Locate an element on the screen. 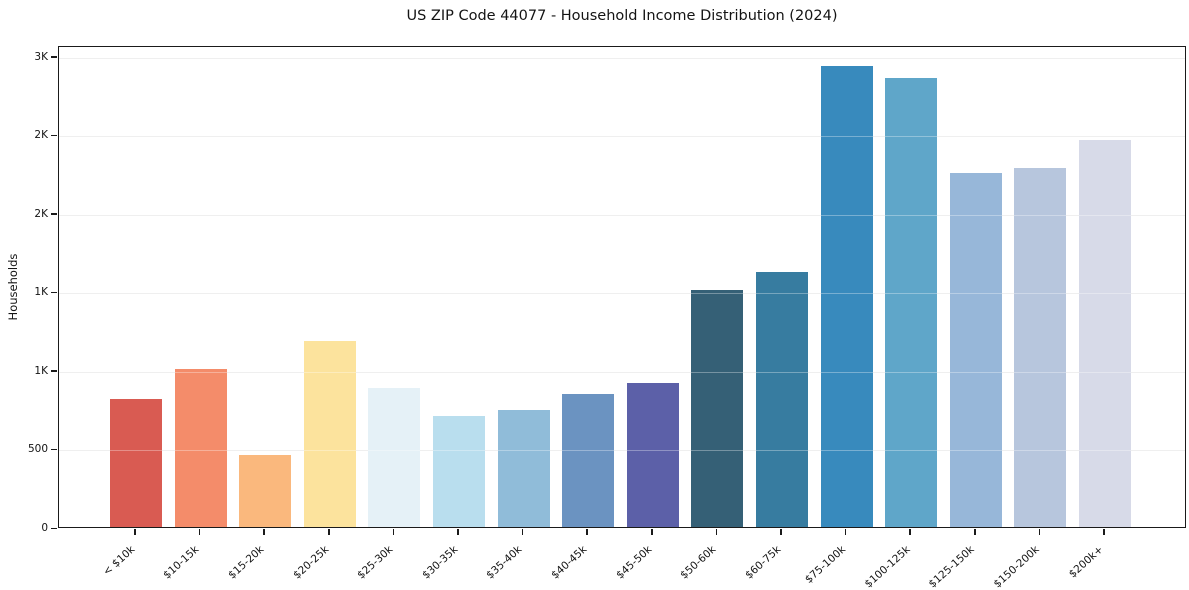  x-tick-label: $200k+ is located at coordinates (1087, 562).